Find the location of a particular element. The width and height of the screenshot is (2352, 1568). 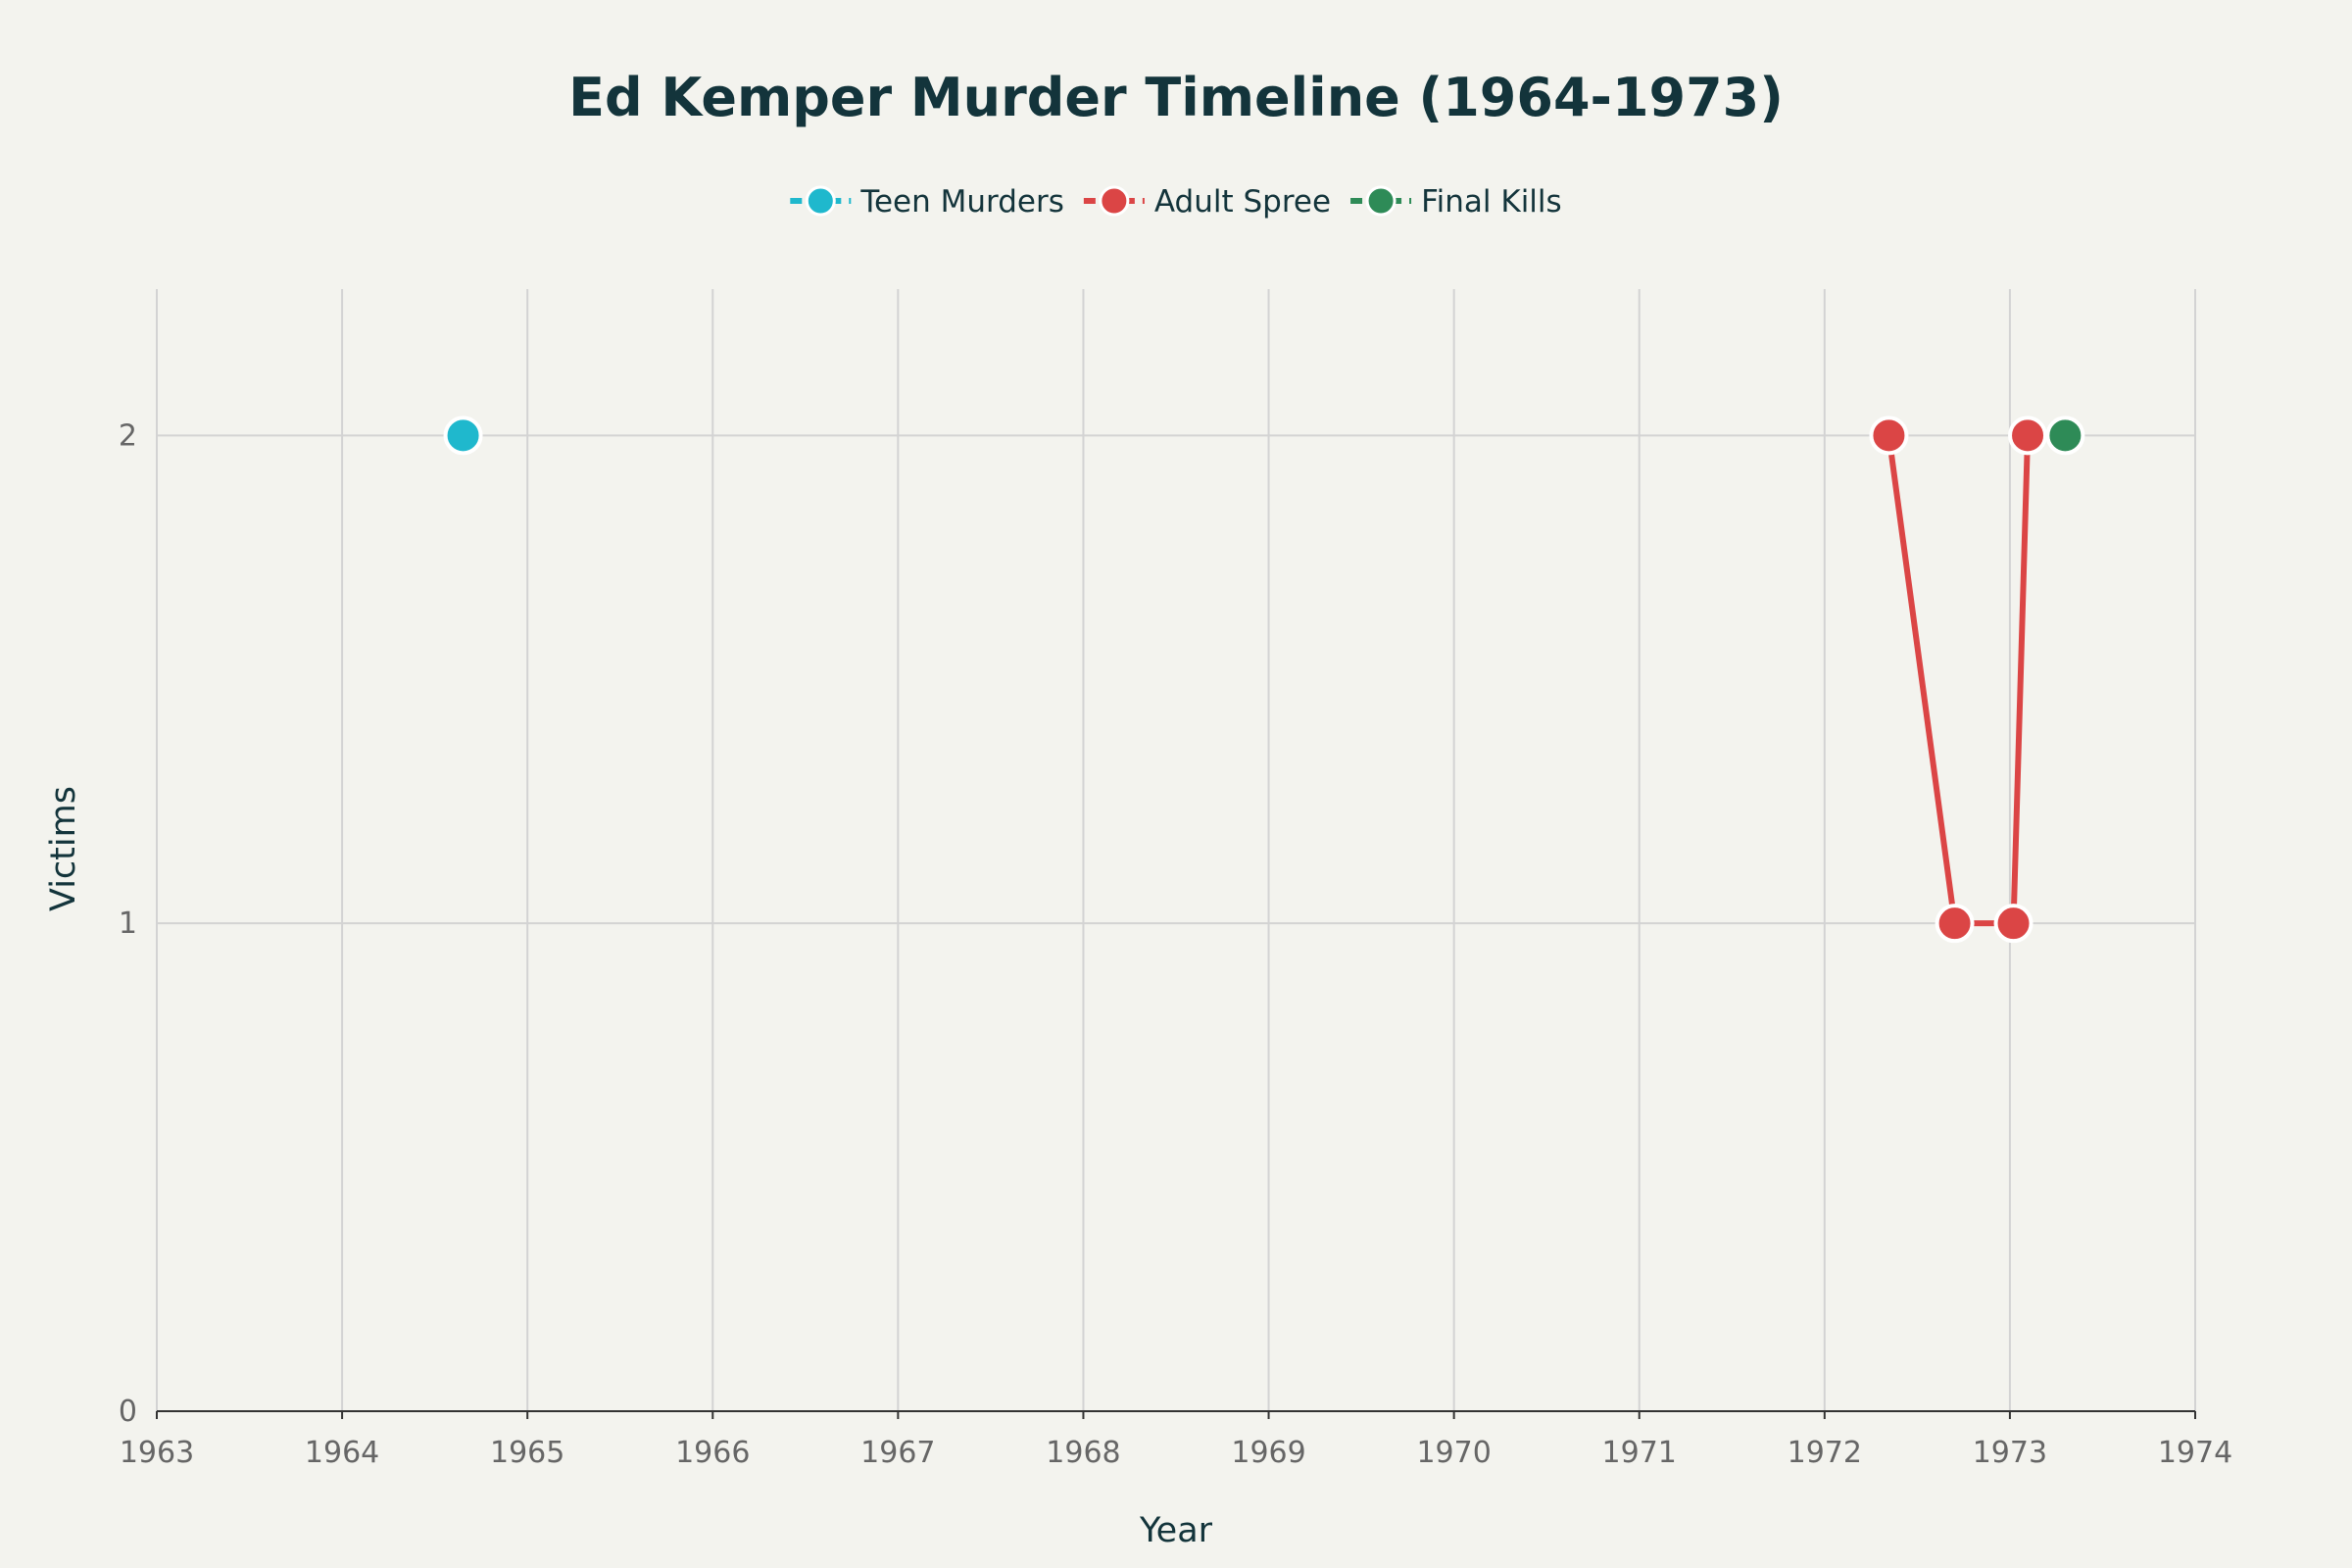

x-tick-label: 1967 is located at coordinates (897, 1453).